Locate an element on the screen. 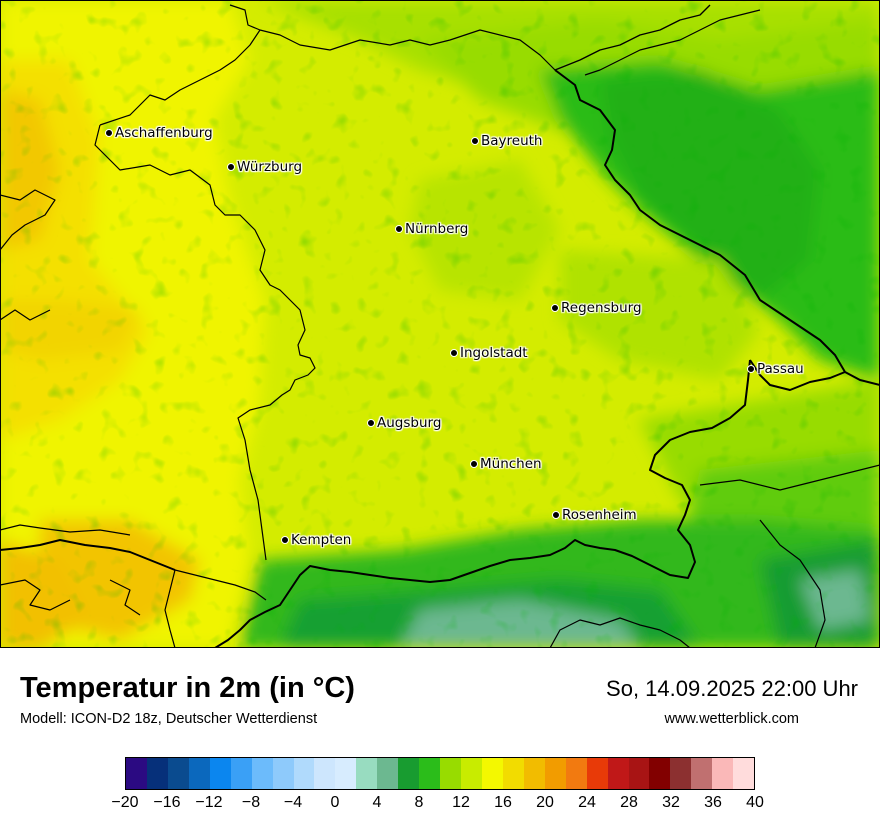  colorbar-tick-label: 24 is located at coordinates (587, 802).